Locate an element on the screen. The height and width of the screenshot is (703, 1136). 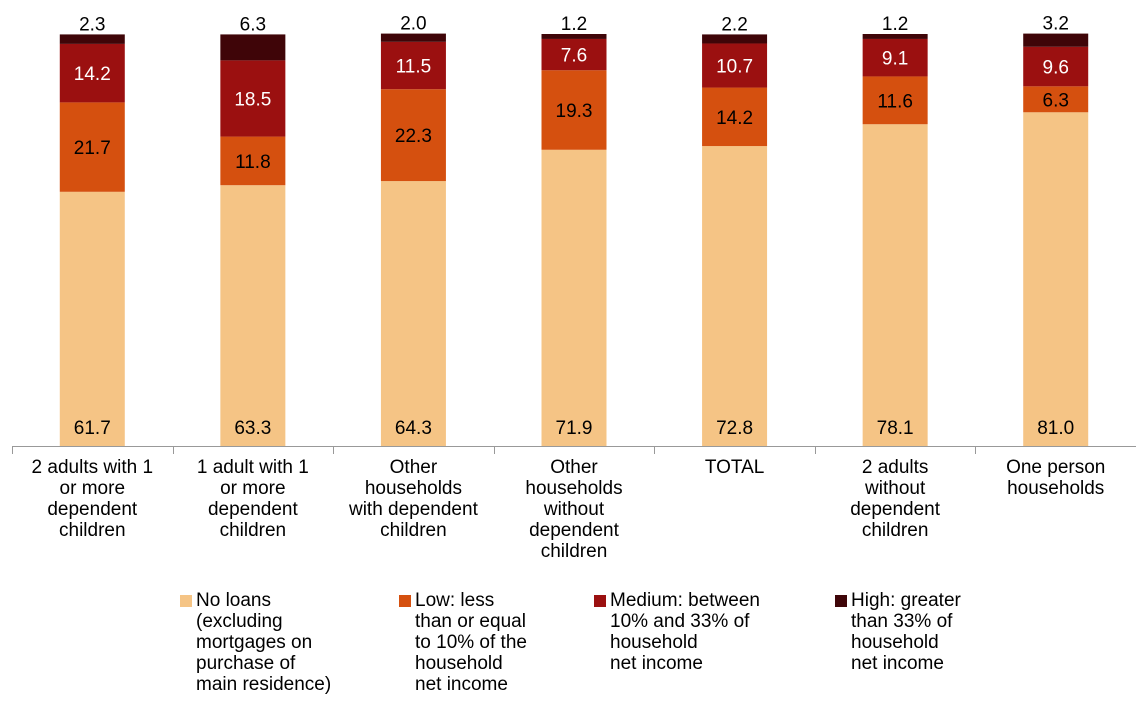
data-label: 7.6 is located at coordinates (574, 56).